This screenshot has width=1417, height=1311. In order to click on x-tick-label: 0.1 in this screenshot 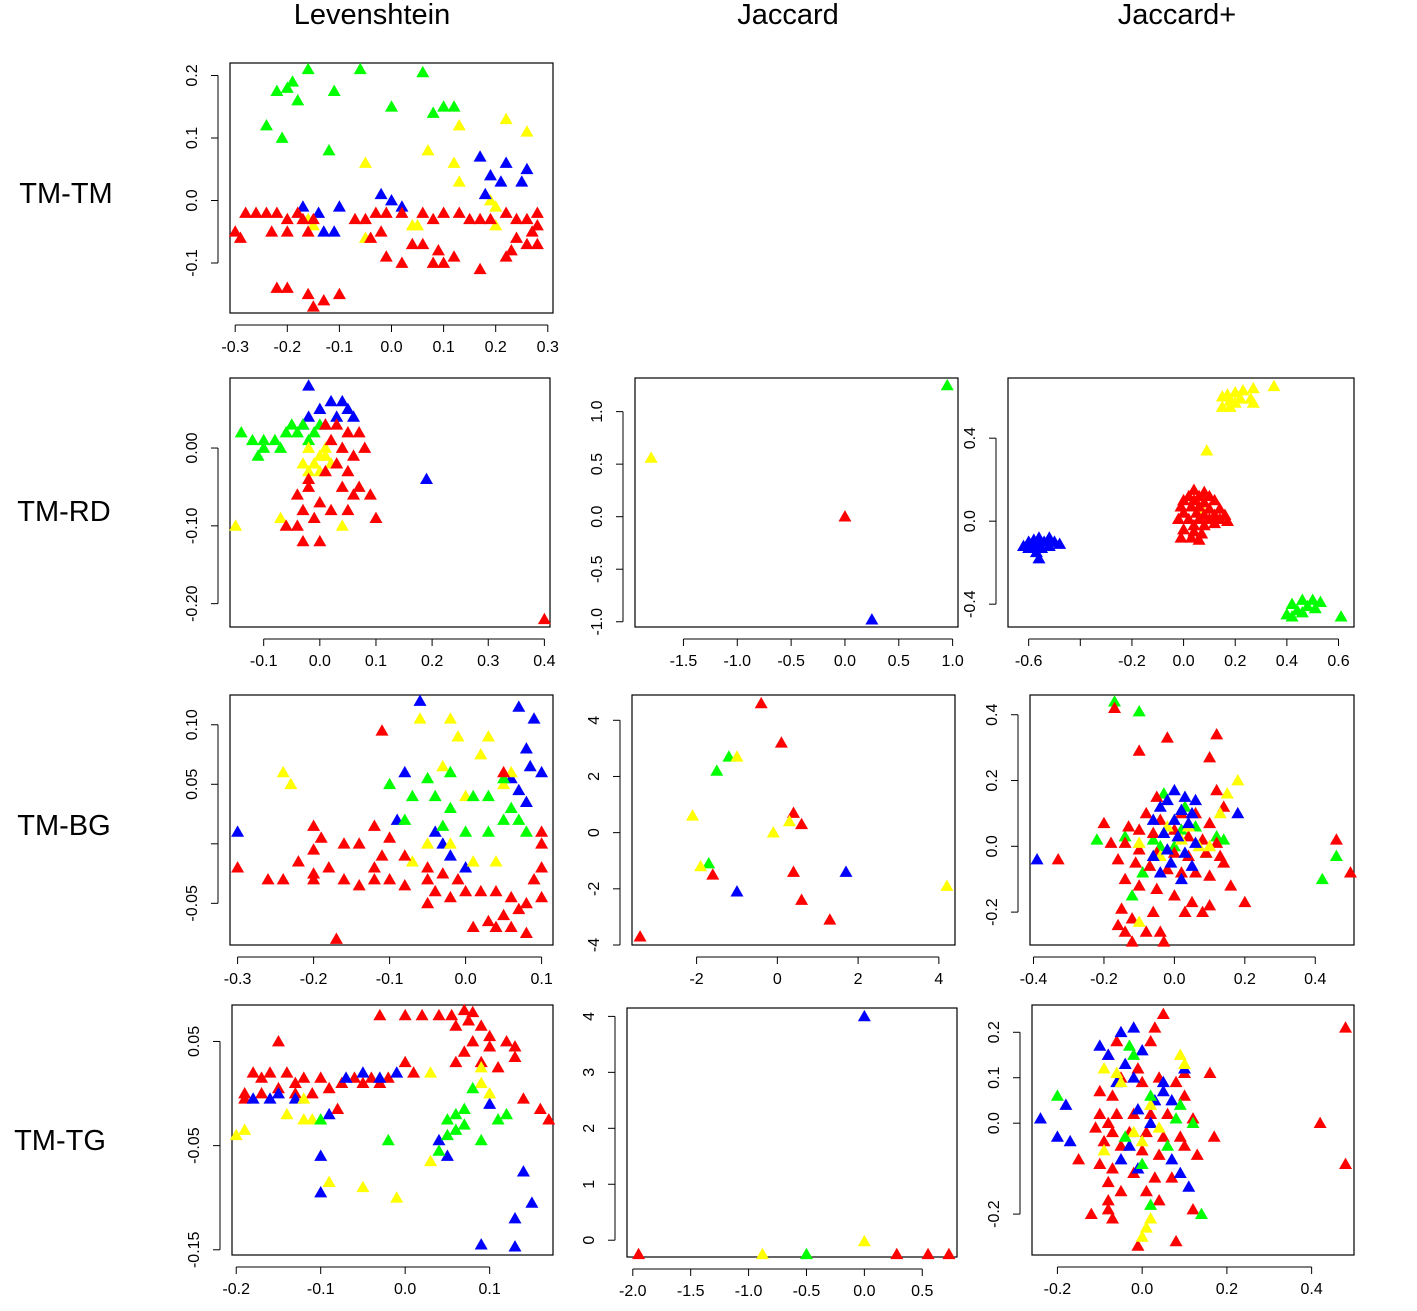, I will do `click(490, 1289)`.